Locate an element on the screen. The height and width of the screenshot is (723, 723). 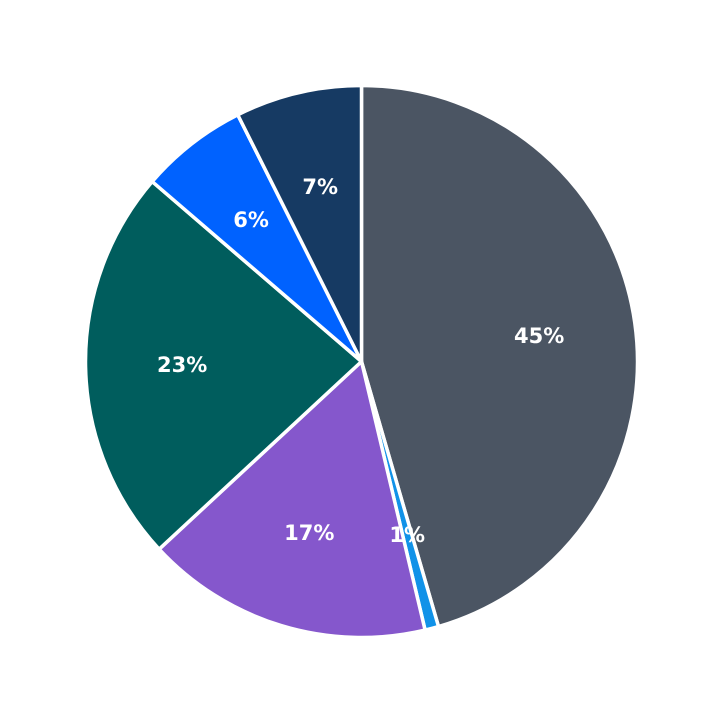
slice-percent-label: 17% is located at coordinates (309, 533).